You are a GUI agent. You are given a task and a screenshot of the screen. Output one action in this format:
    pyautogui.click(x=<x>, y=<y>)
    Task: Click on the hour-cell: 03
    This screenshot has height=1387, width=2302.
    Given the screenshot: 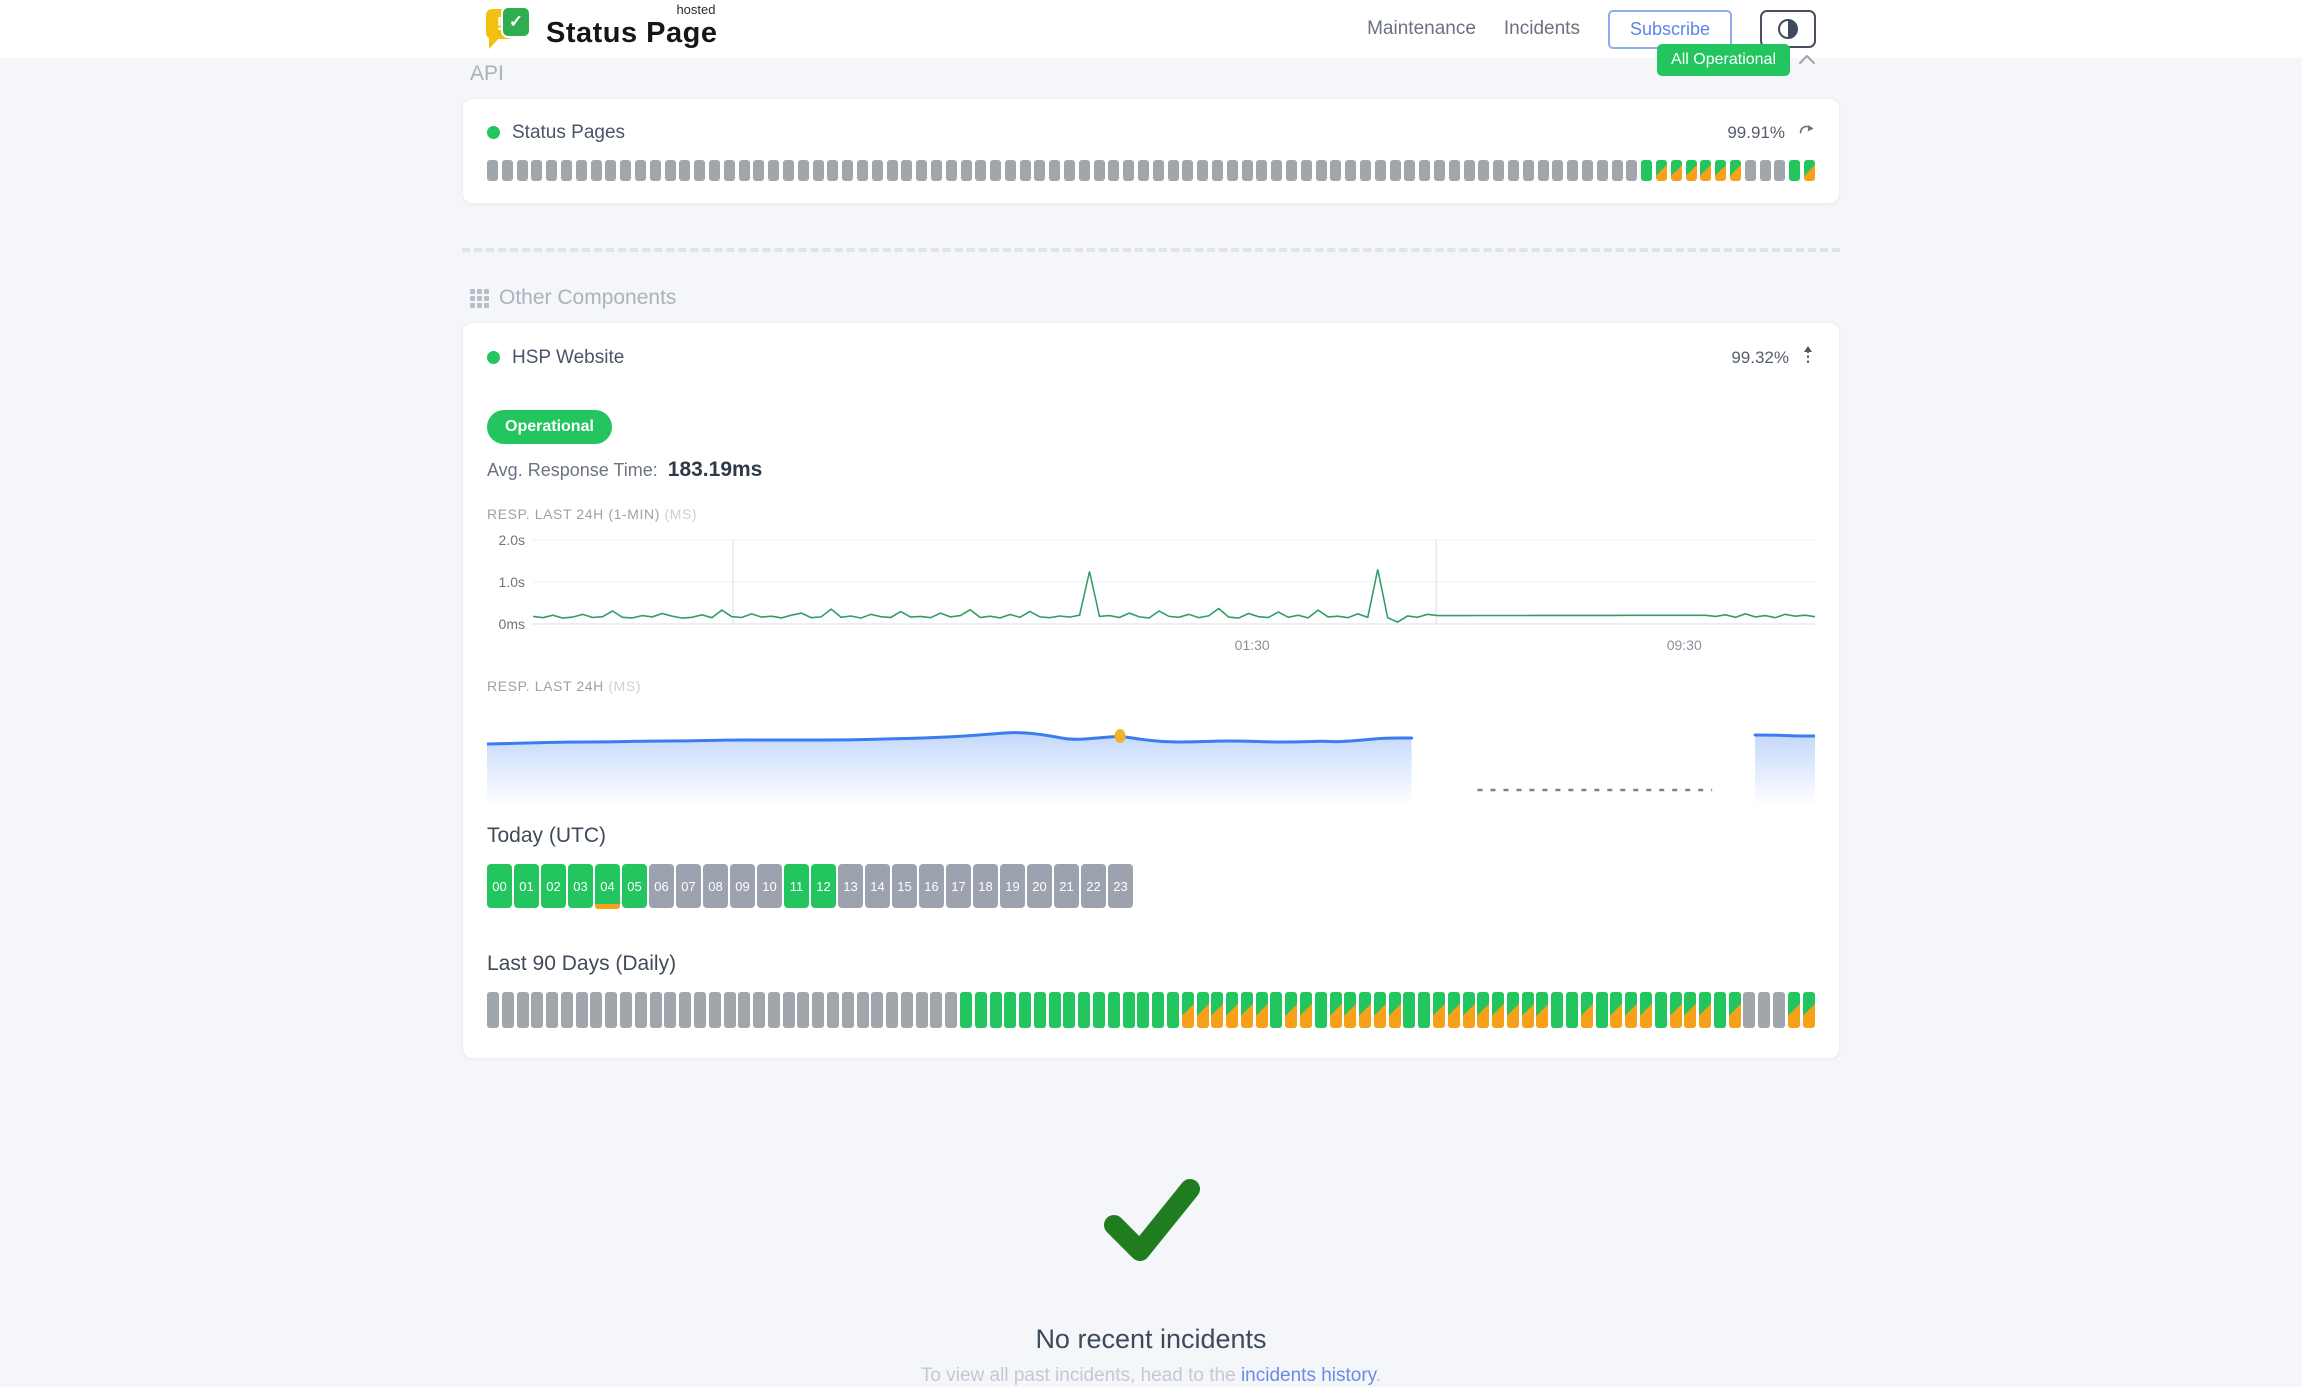 What is the action you would take?
    pyautogui.click(x=580, y=886)
    